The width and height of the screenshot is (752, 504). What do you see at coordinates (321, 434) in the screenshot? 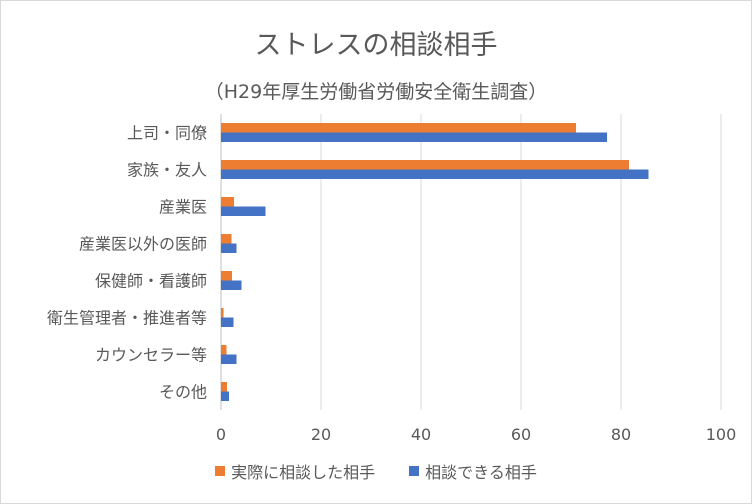
I see `x-tick-label-1: 20` at bounding box center [321, 434].